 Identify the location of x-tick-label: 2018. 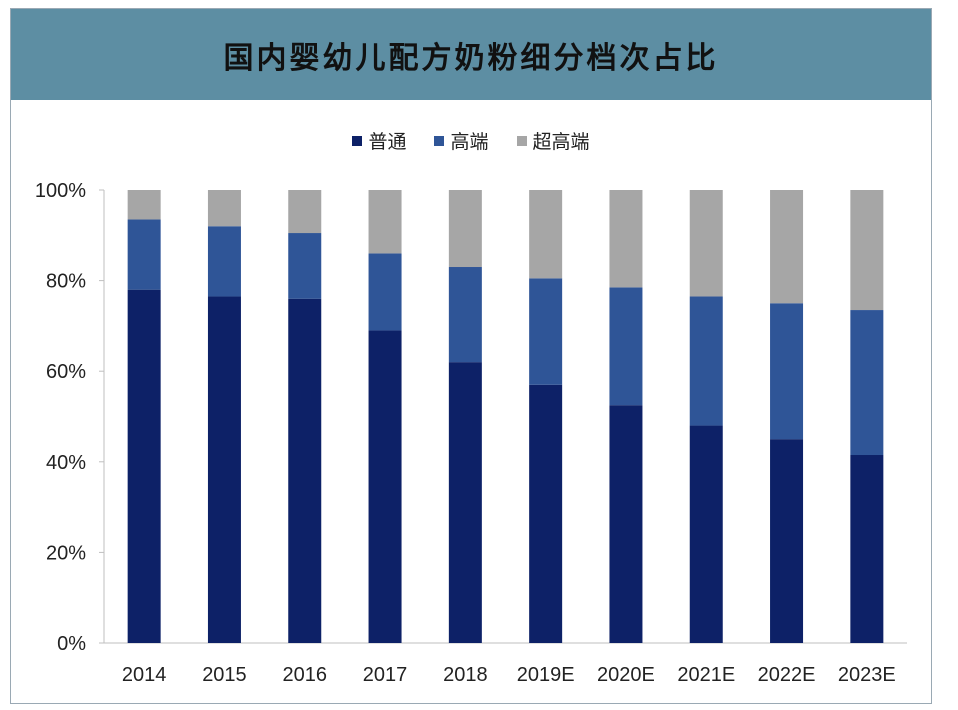
(465, 675).